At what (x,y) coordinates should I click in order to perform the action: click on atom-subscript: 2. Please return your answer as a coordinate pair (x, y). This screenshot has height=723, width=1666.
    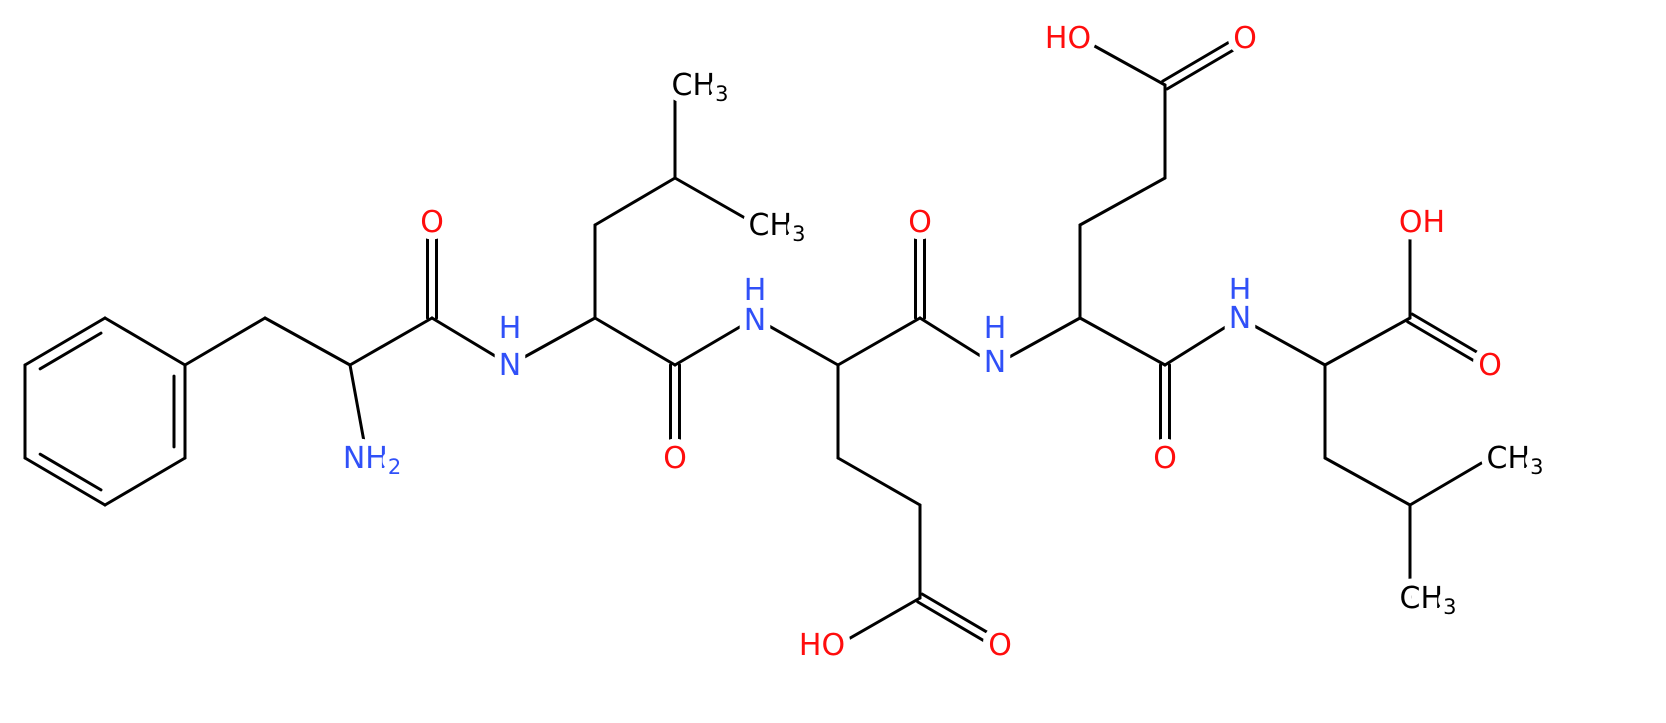
    Looking at the image, I should click on (394, 467).